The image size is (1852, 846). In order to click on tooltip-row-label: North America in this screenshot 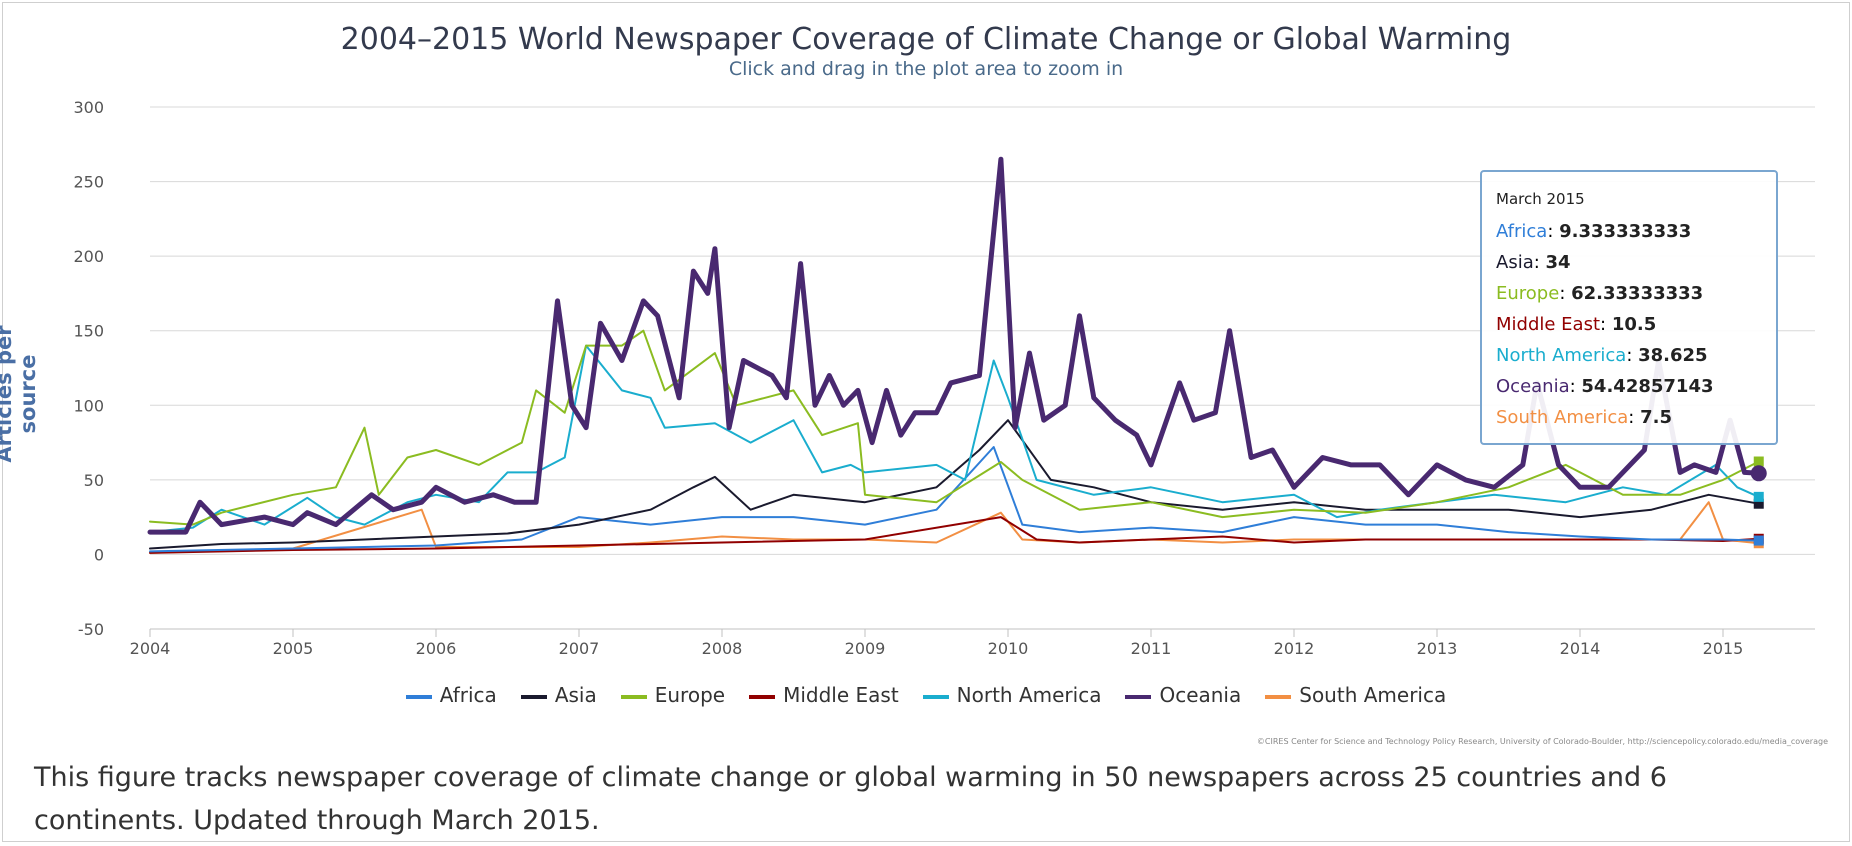, I will do `click(1561, 355)`.